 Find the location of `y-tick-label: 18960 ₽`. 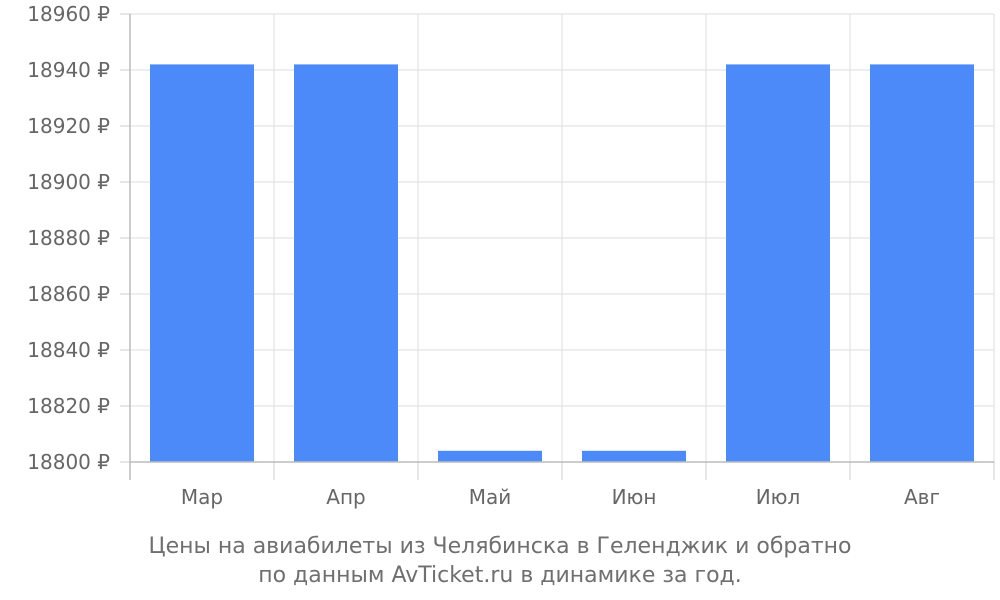

y-tick-label: 18960 ₽ is located at coordinates (68, 14).